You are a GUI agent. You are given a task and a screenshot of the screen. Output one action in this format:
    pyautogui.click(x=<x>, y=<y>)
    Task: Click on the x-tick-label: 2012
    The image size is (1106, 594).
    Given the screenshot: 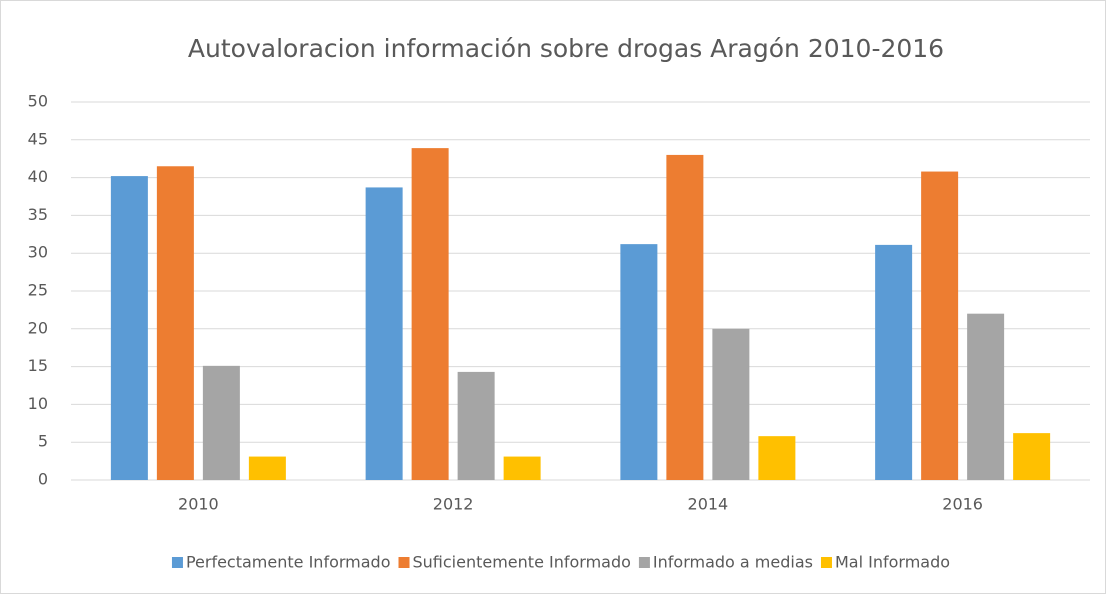 What is the action you would take?
    pyautogui.click(x=453, y=504)
    